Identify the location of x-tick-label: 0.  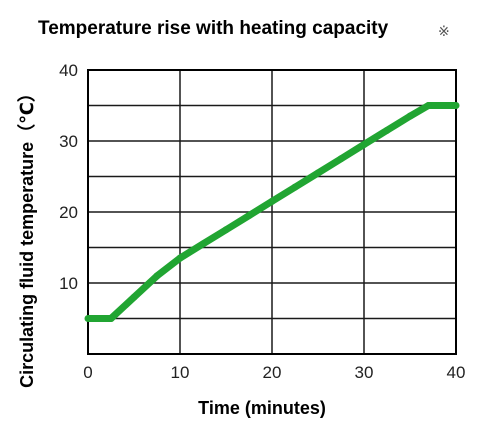
(87, 372).